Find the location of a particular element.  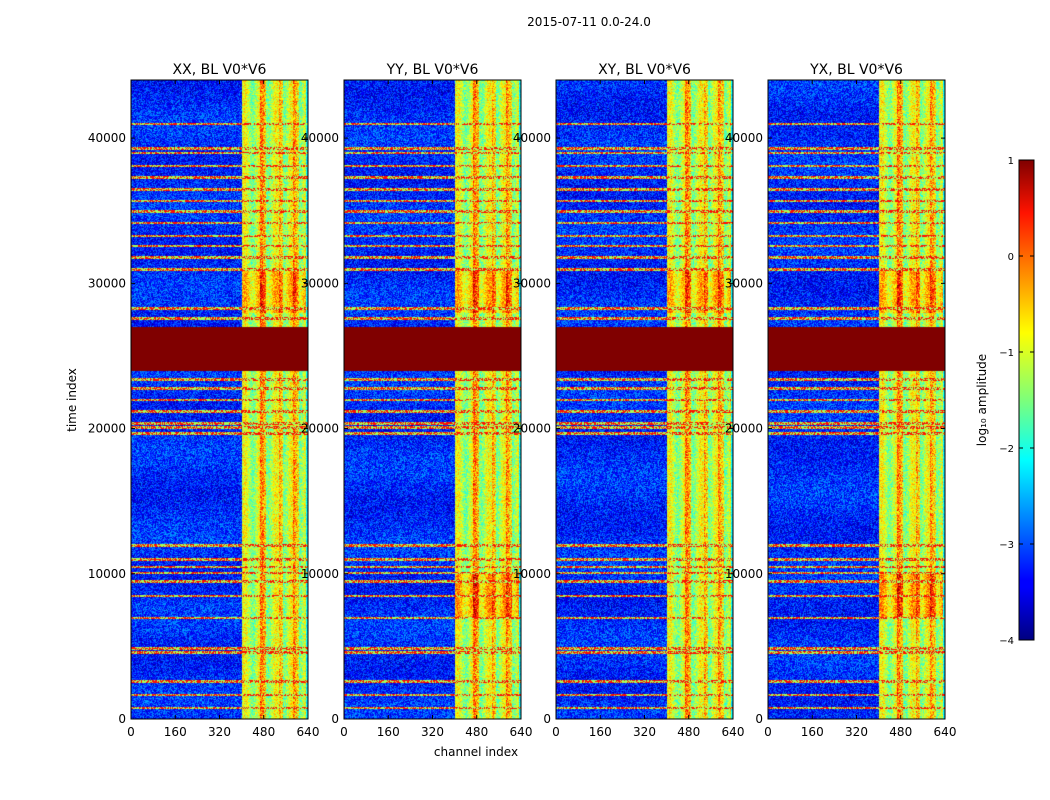

colorbar-tick-label: 1 is located at coordinates (1011, 161).